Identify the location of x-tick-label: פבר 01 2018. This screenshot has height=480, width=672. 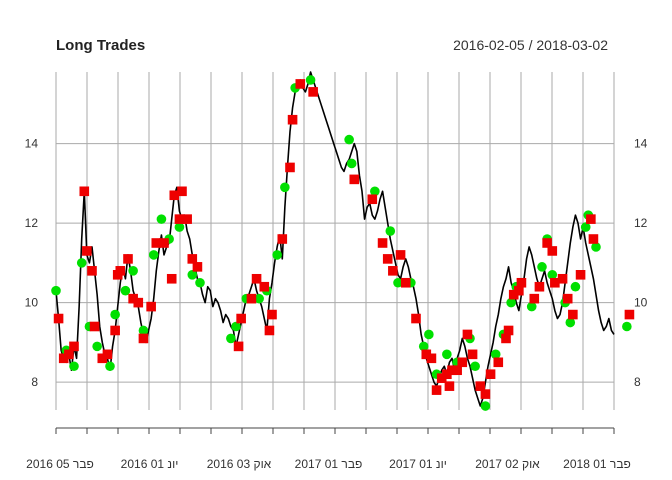
(597, 464).